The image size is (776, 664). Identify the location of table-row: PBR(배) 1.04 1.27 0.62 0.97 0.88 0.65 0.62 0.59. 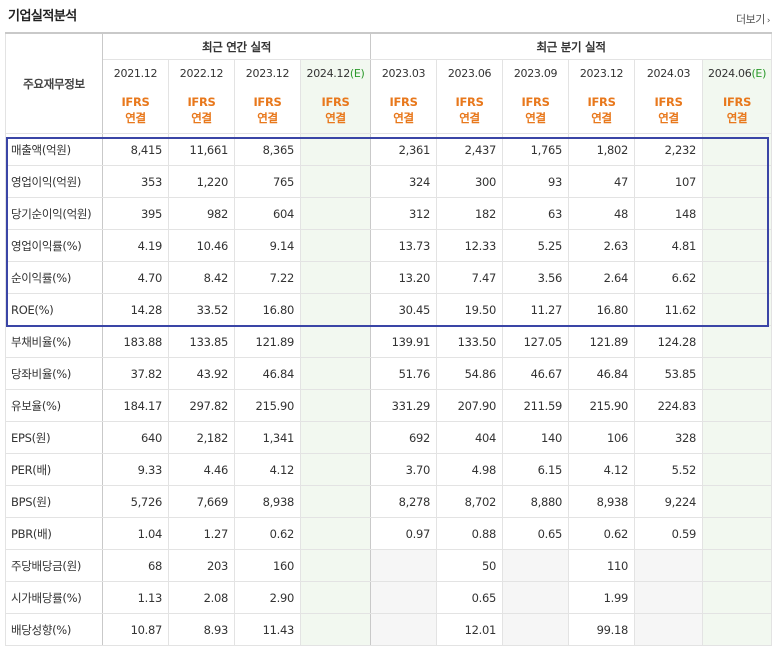
(389, 533).